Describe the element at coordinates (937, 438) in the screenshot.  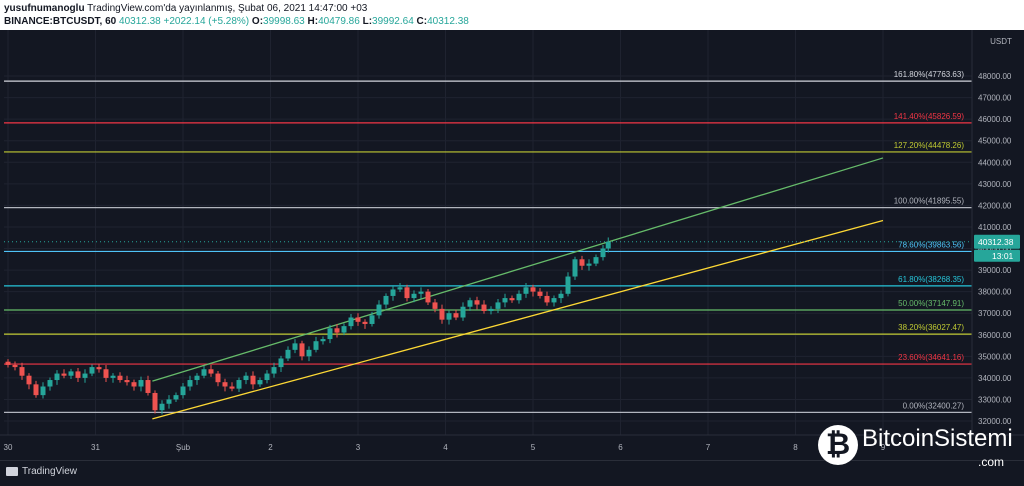
I see `watermark-name: BitcoinSistemi` at that location.